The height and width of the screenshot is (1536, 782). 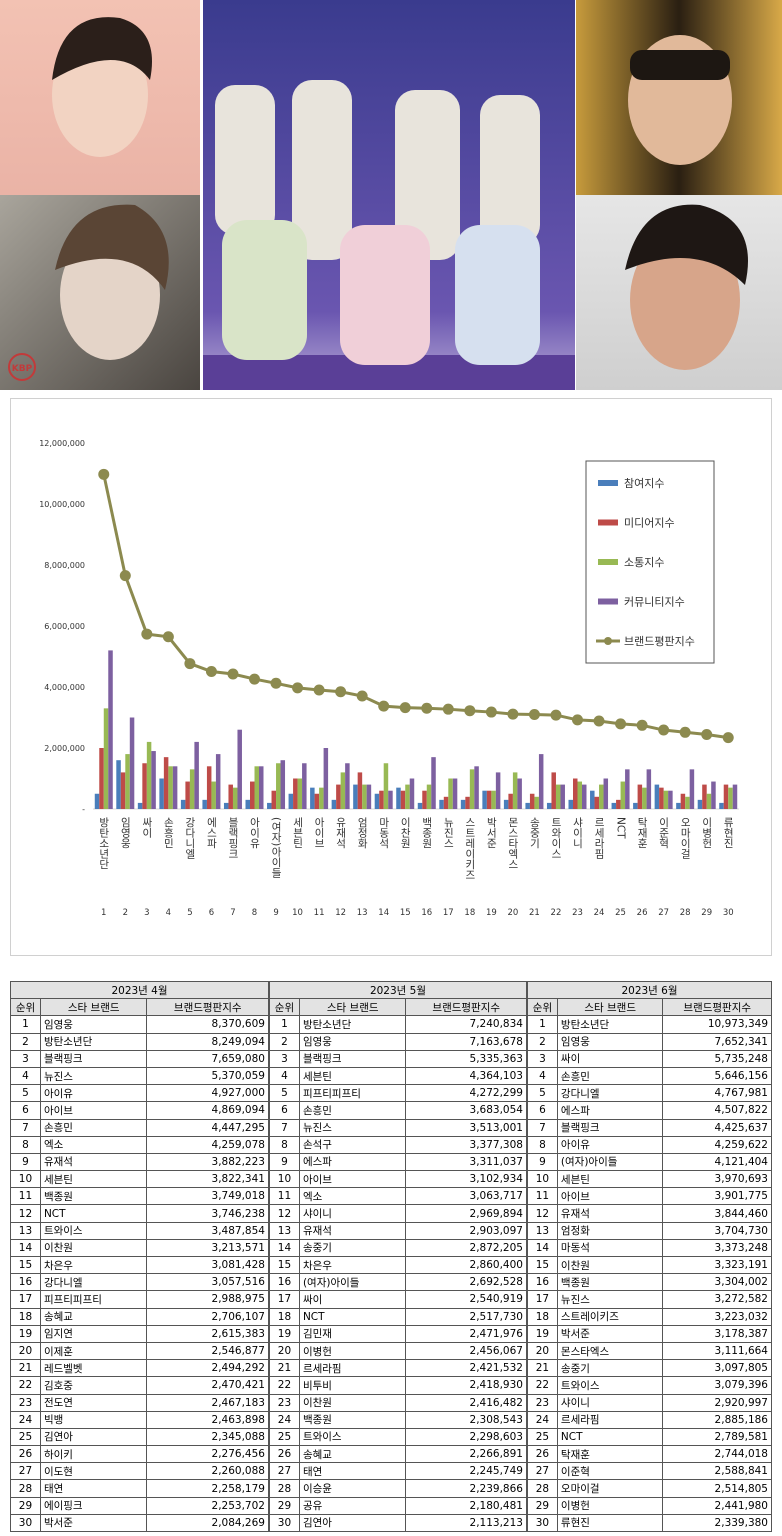 I want to click on brand: 엑소, so click(x=352, y=1196).